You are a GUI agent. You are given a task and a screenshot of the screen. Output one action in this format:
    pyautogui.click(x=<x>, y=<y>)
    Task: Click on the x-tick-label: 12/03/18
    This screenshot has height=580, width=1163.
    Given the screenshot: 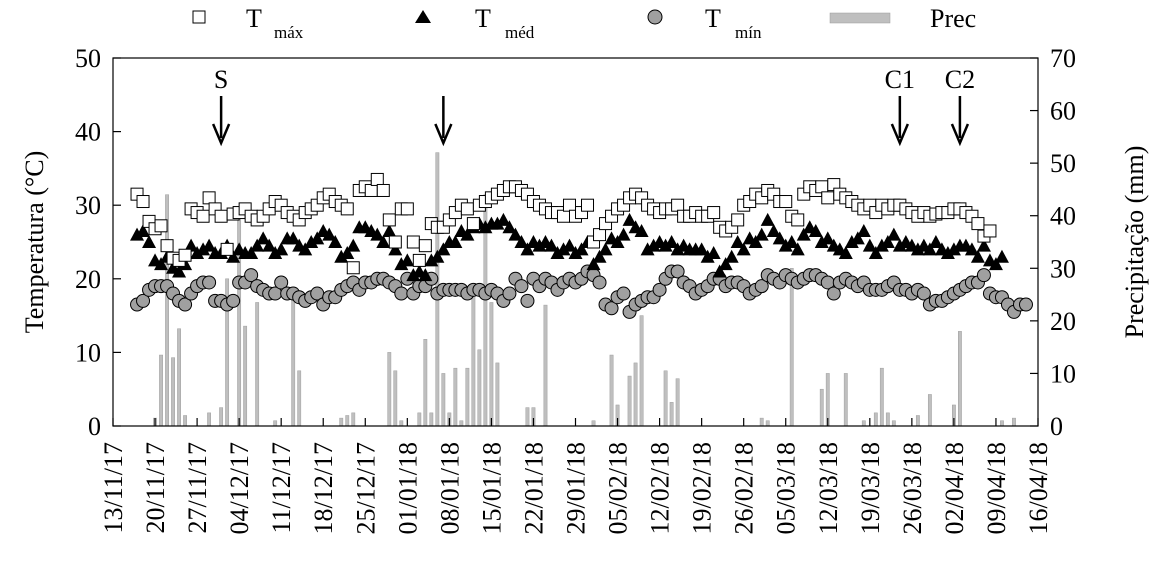 What is the action you would take?
    pyautogui.click(x=828, y=488)
    